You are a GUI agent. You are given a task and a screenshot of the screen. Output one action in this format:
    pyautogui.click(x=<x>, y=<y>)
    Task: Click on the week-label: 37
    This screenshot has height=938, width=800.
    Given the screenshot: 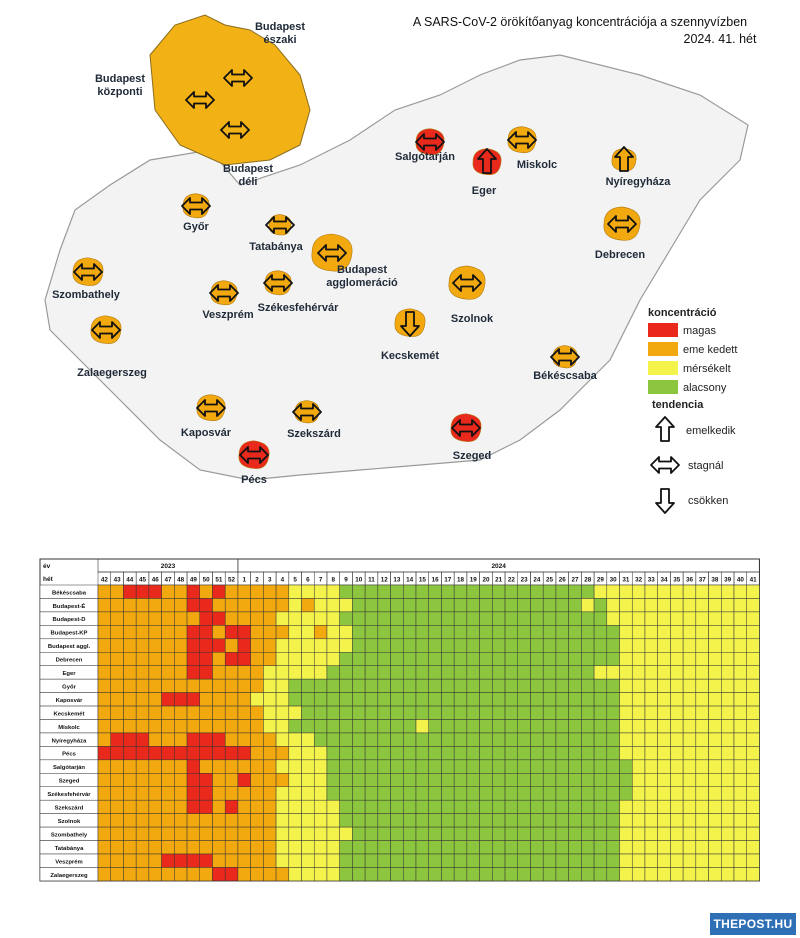 What is the action you would take?
    pyautogui.click(x=703, y=580)
    